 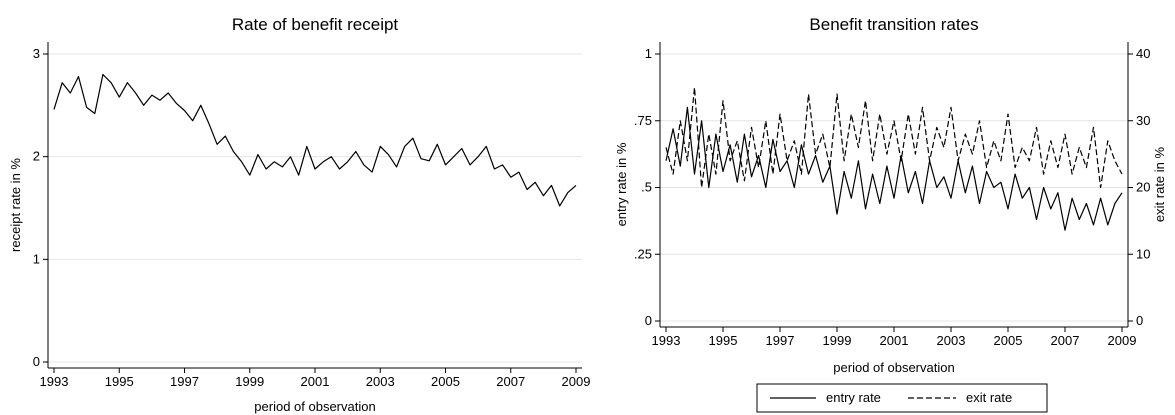 I want to click on y-axis-label: entry rate in %, so click(x=621, y=184).